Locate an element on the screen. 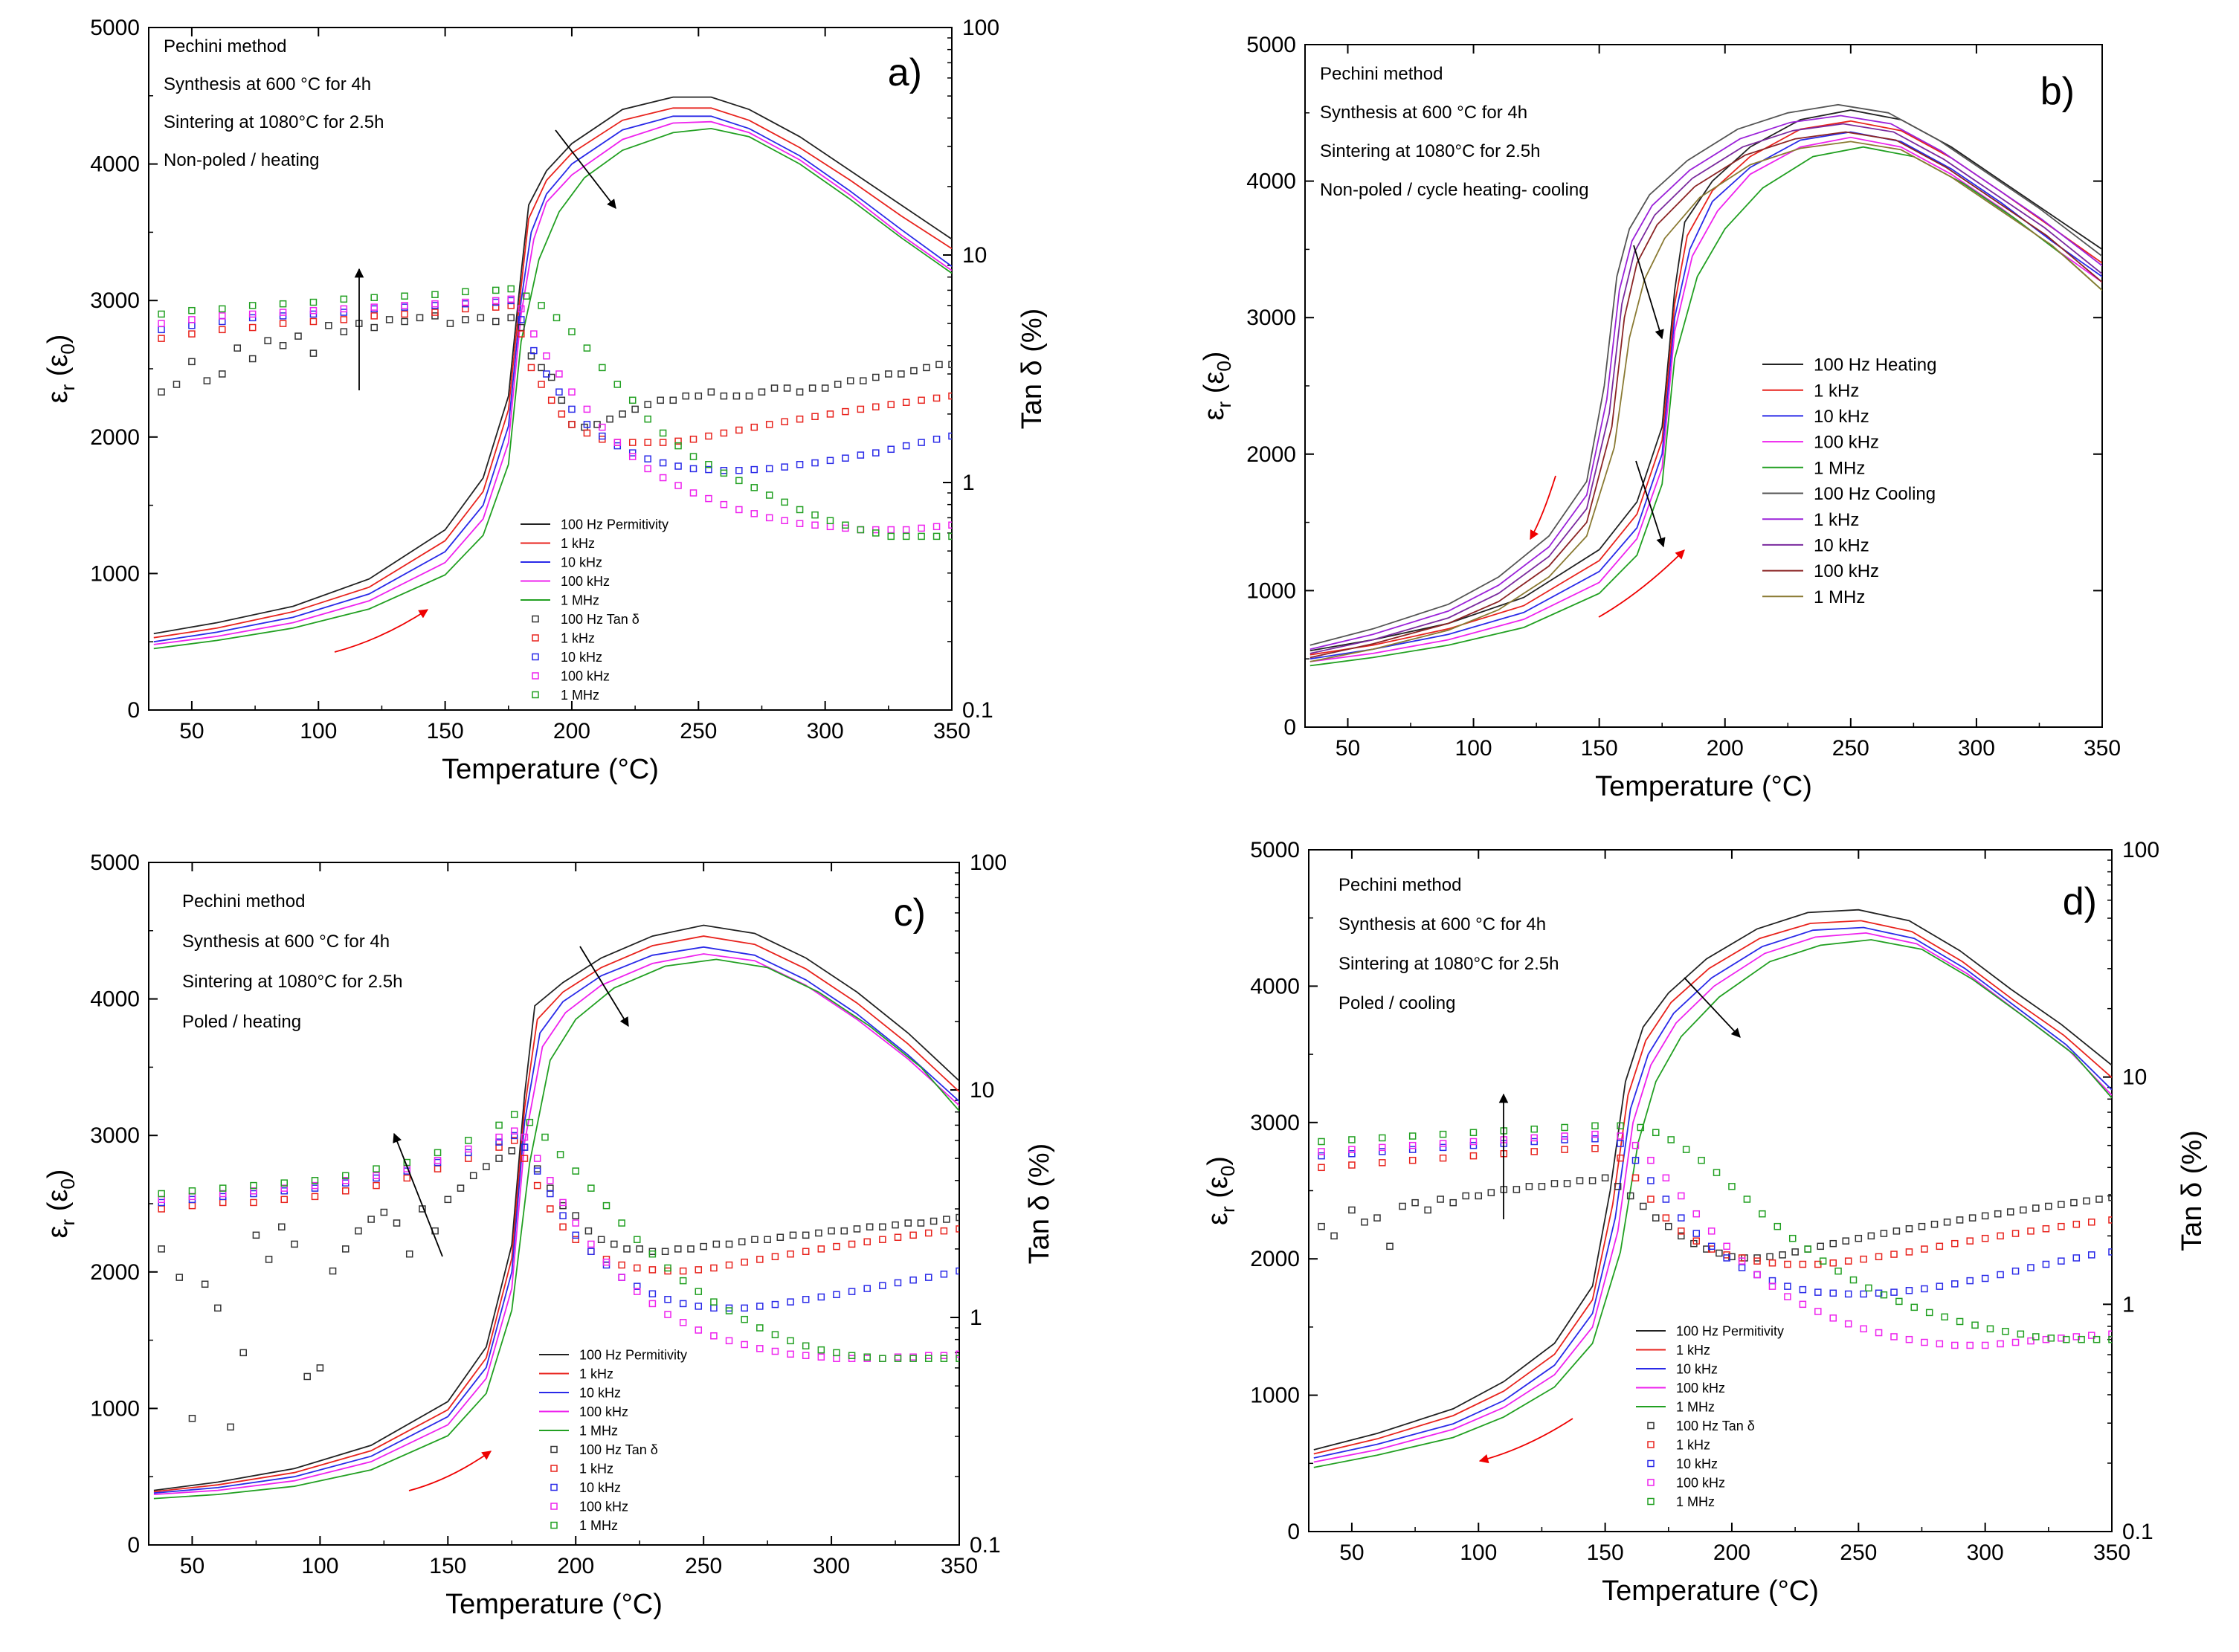 The image size is (2239, 1652). x-tick-label: 200 is located at coordinates (1731, 1552).